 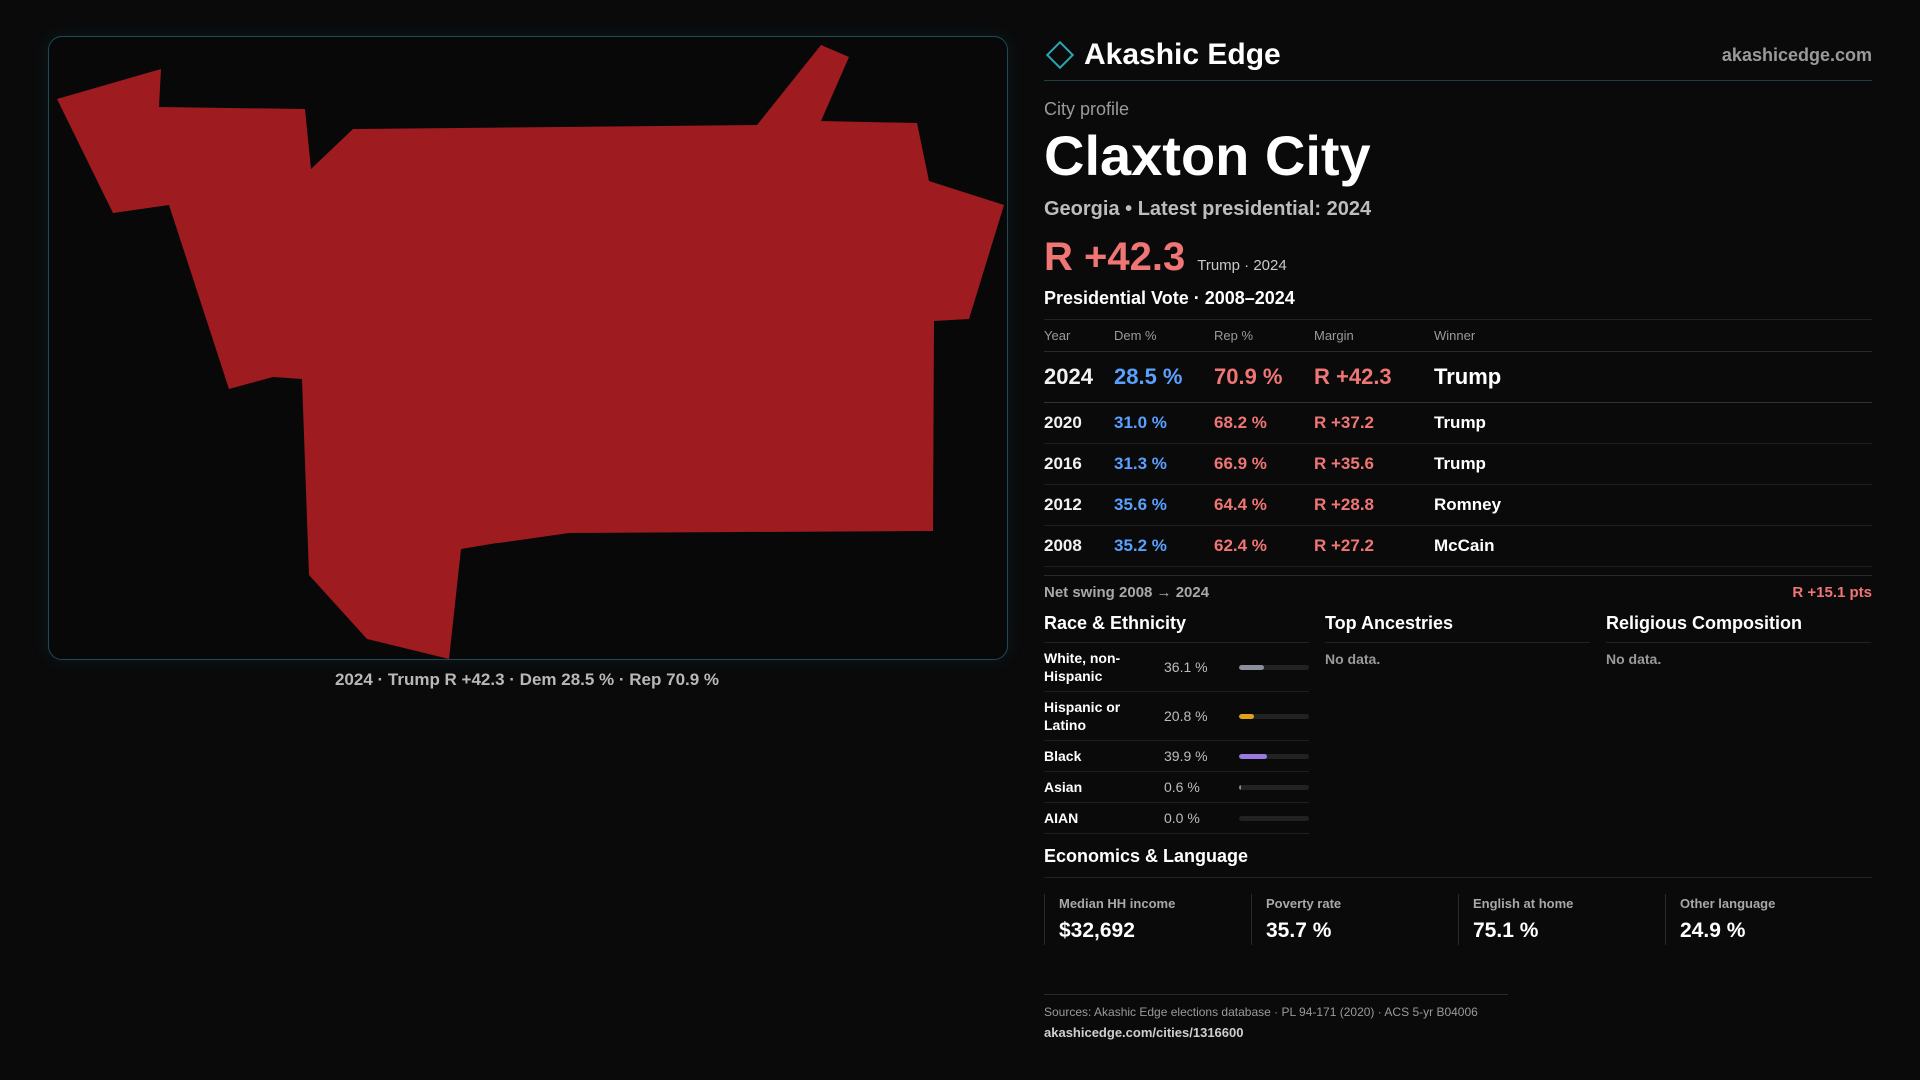 What do you see at coordinates (1147, 919) in the screenshot?
I see `stat-median-income: Median HH income $32,692` at bounding box center [1147, 919].